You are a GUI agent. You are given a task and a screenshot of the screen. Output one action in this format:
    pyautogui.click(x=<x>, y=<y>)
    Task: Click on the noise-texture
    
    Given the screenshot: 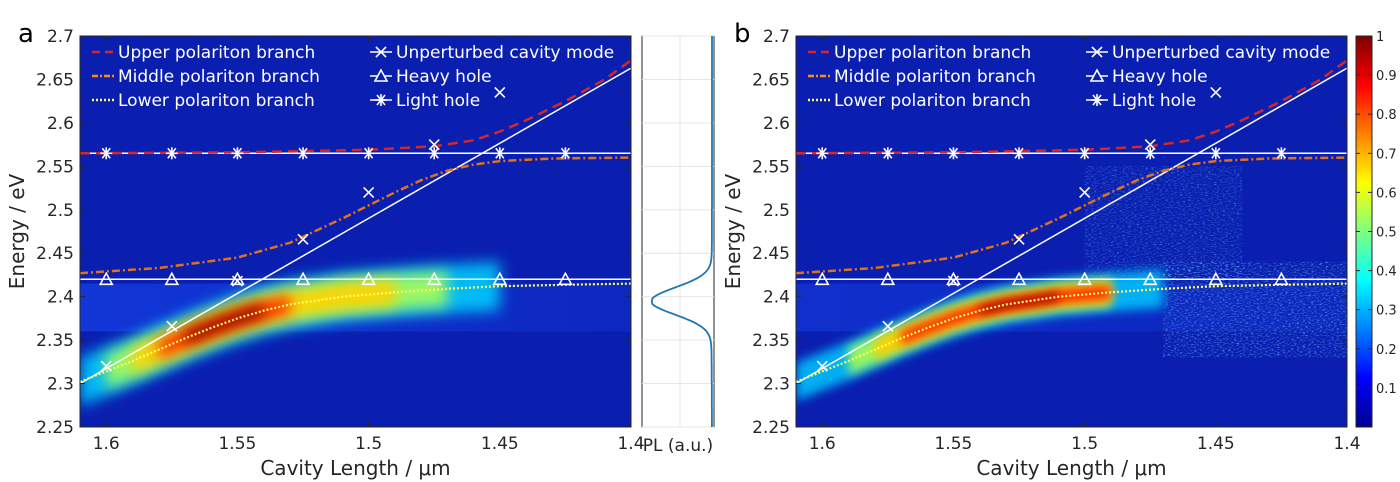 What is the action you would take?
    pyautogui.click(x=1163, y=223)
    